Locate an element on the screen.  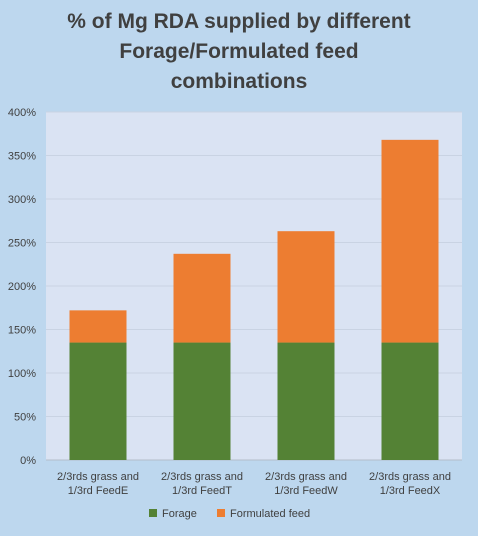
y-tick-label: 300% is located at coordinates (22, 200).